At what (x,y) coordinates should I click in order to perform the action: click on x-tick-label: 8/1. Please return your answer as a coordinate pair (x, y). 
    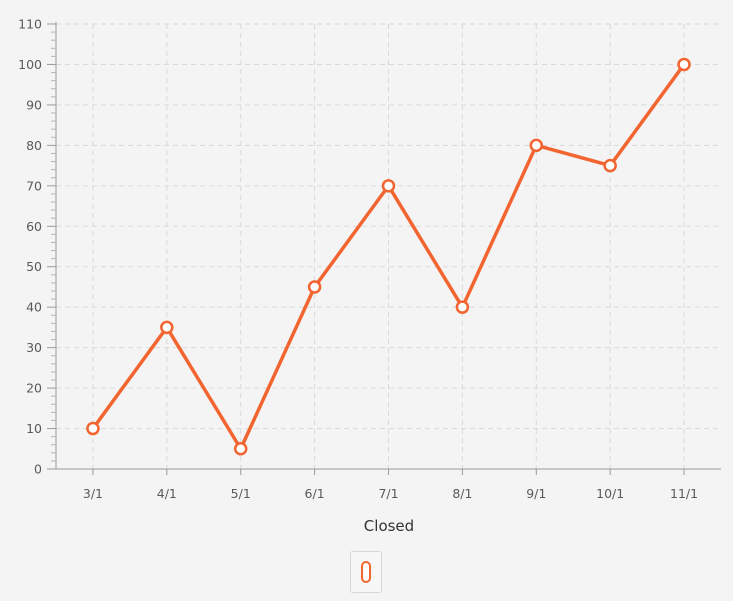
    Looking at the image, I should click on (462, 493).